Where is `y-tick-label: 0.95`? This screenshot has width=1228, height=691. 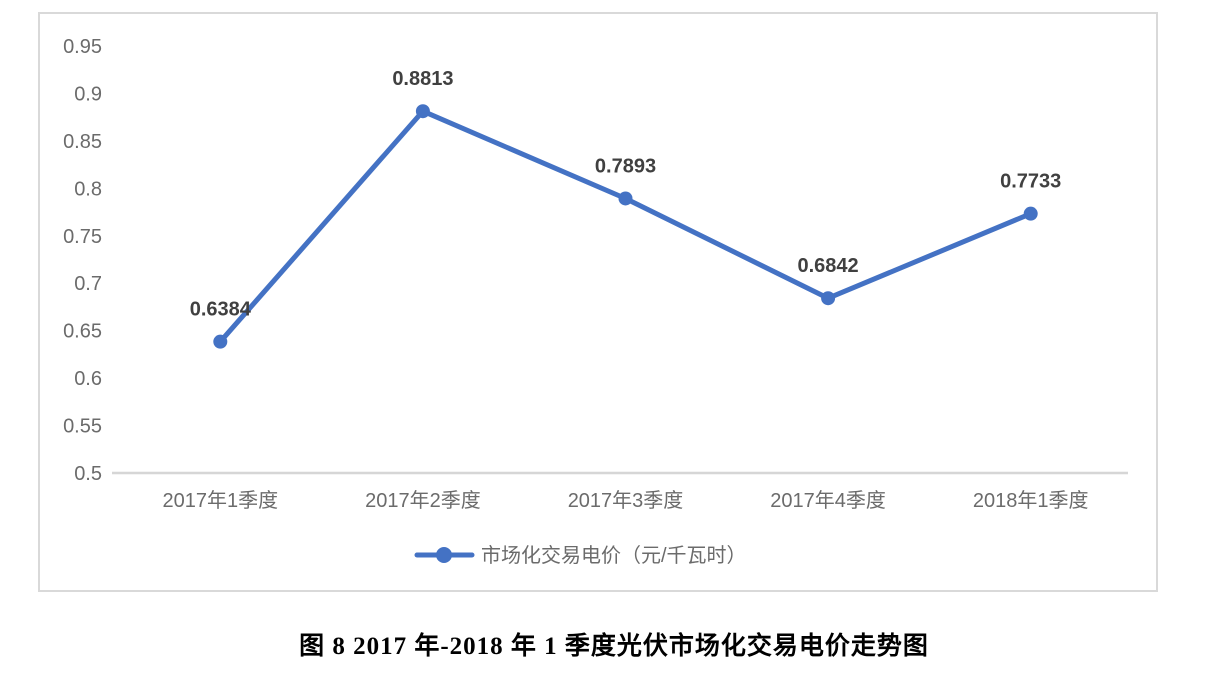 y-tick-label: 0.95 is located at coordinates (82, 47).